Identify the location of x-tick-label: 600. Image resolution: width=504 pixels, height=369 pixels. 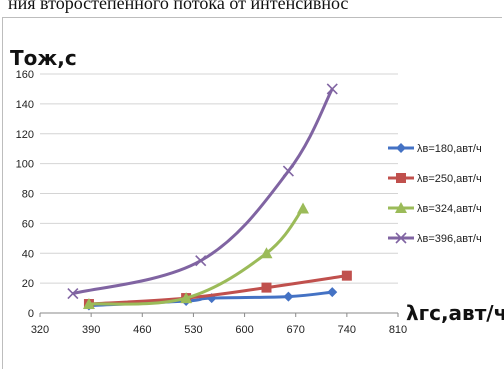
(244, 330).